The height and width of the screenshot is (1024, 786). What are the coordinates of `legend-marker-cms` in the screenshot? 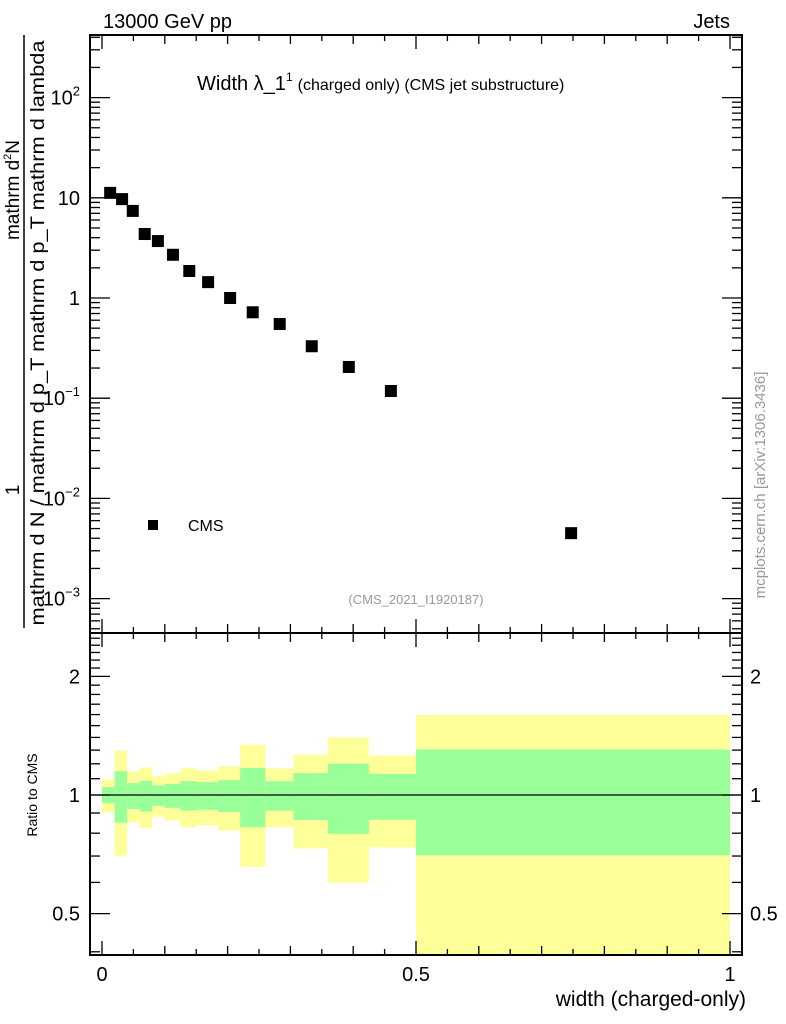 It's located at (153, 525).